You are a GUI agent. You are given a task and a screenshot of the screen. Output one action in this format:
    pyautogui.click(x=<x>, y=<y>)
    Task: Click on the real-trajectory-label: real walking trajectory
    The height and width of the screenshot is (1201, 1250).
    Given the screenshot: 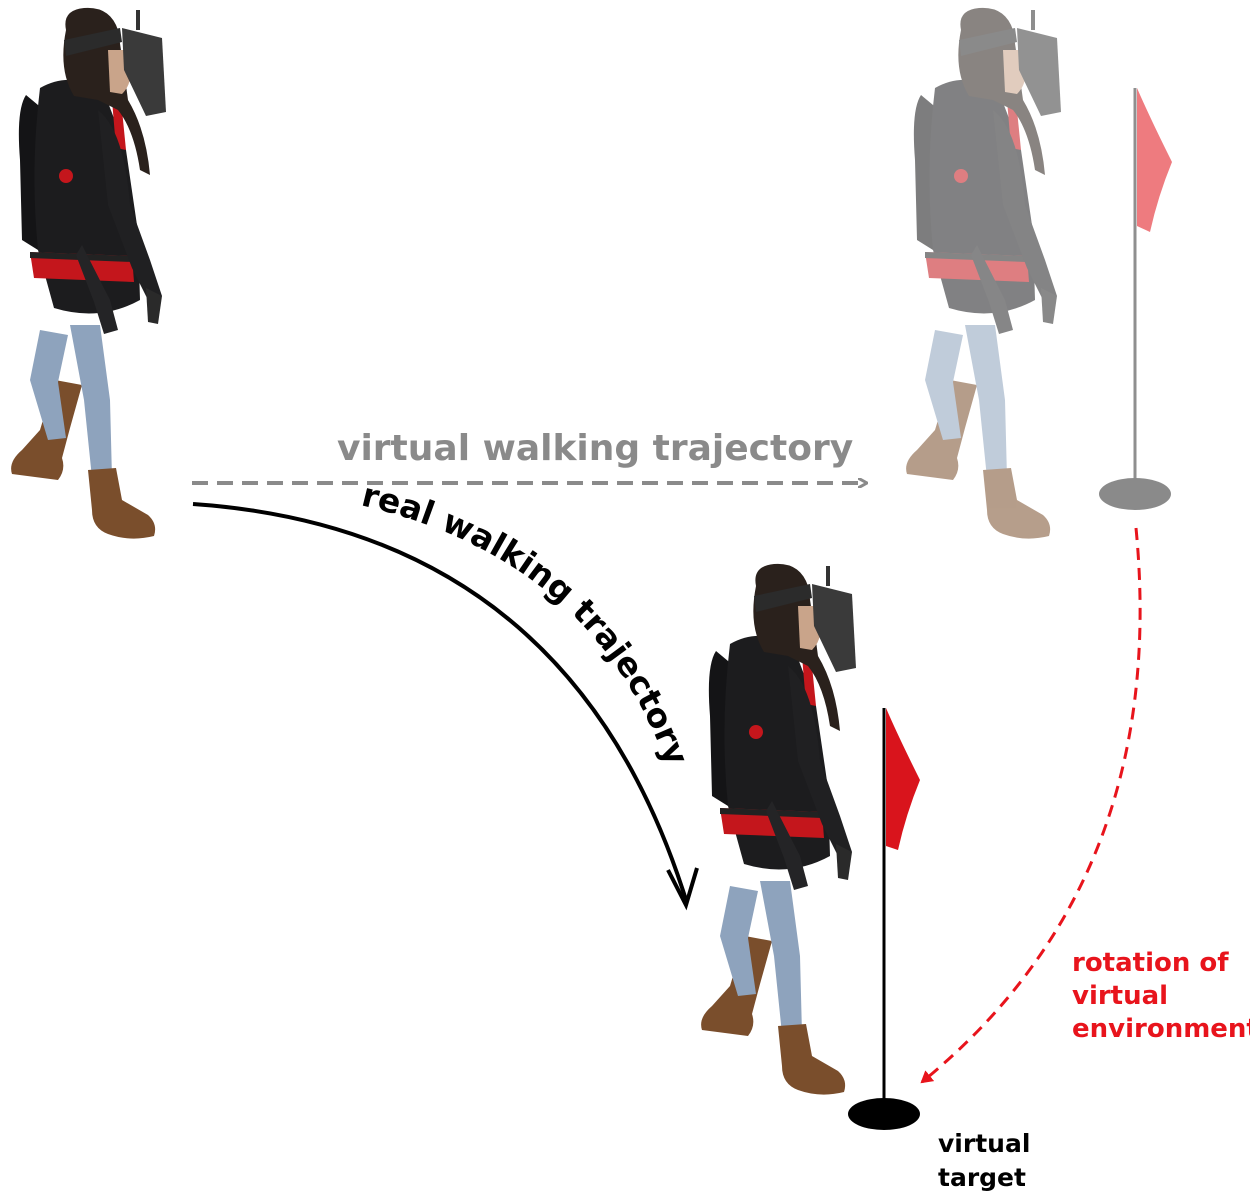 What is the action you would take?
    pyautogui.click(x=527, y=622)
    